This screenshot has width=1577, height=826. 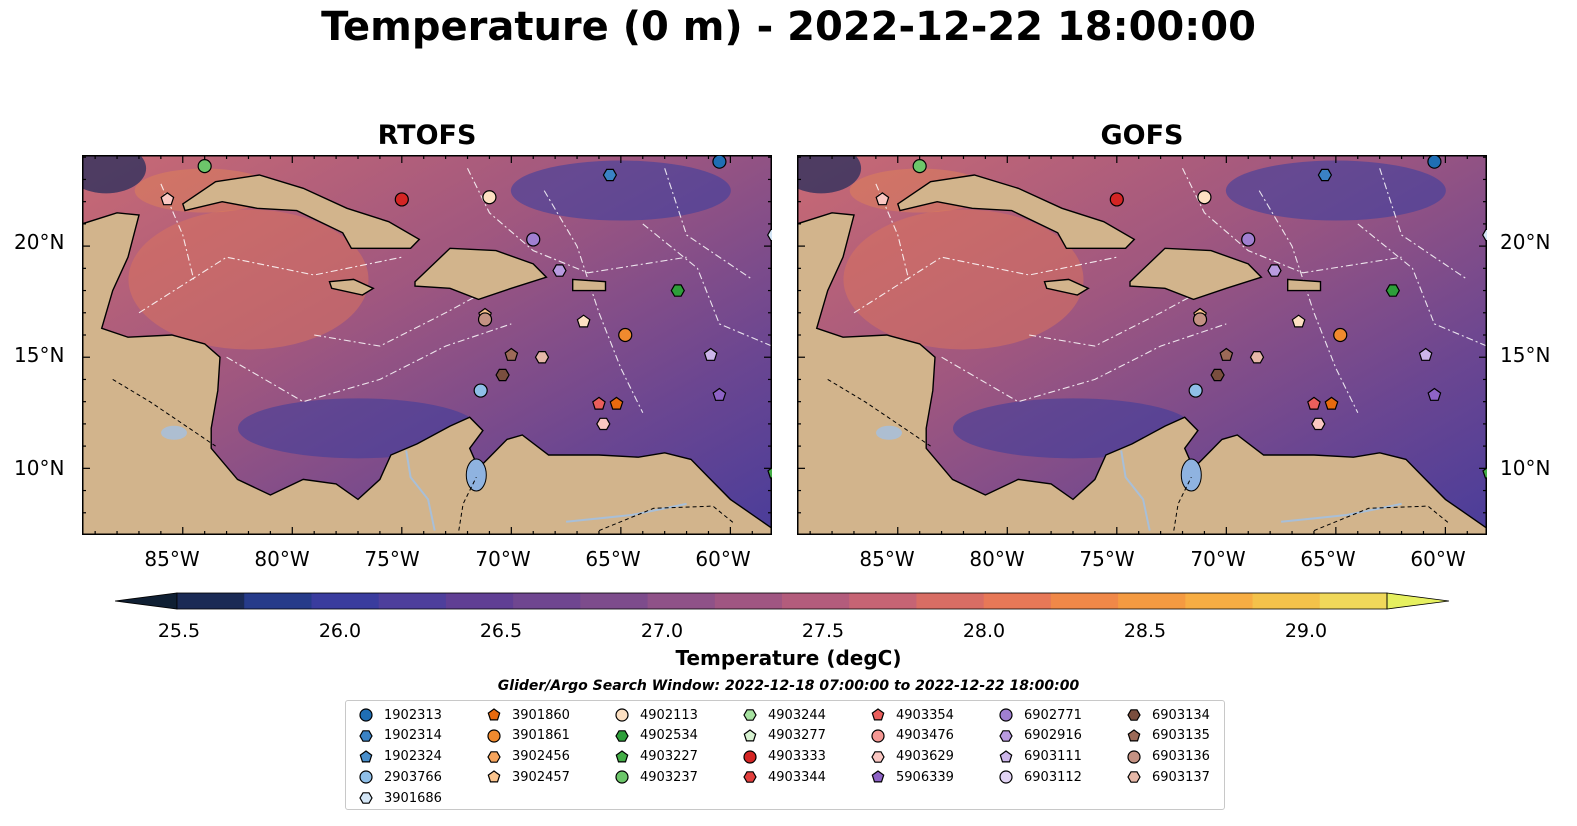 I want to click on lon-label-75w: 75°W, so click(x=392, y=559).